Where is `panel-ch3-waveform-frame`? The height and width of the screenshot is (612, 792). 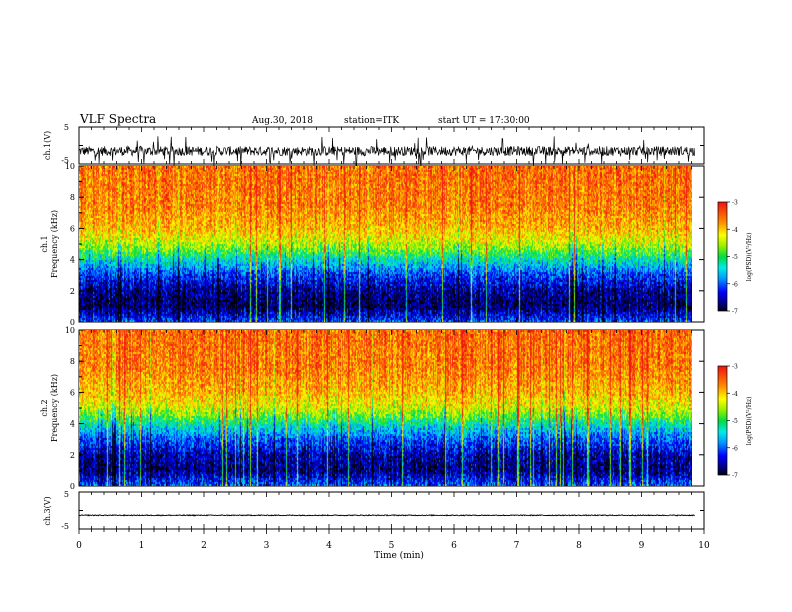
panel-ch3-waveform-frame is located at coordinates (391, 510).